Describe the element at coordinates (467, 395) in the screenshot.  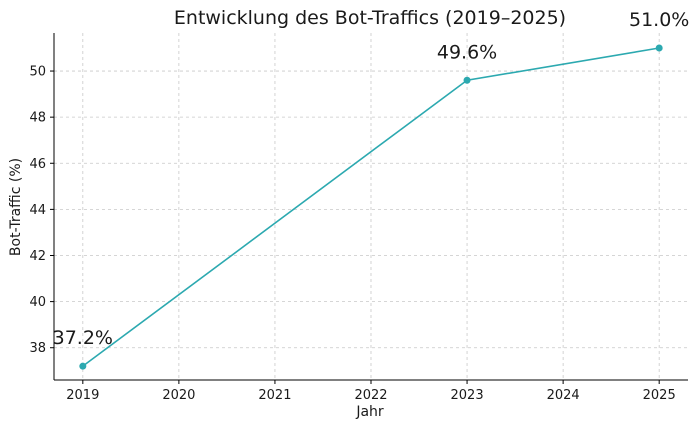
I see `x-tick-label-2023: 2023` at that location.